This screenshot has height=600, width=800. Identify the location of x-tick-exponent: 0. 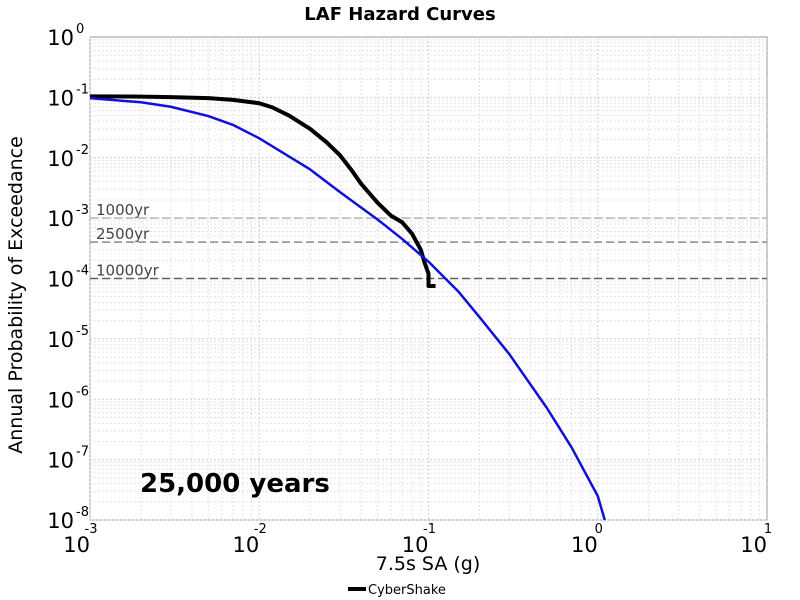
(599, 529).